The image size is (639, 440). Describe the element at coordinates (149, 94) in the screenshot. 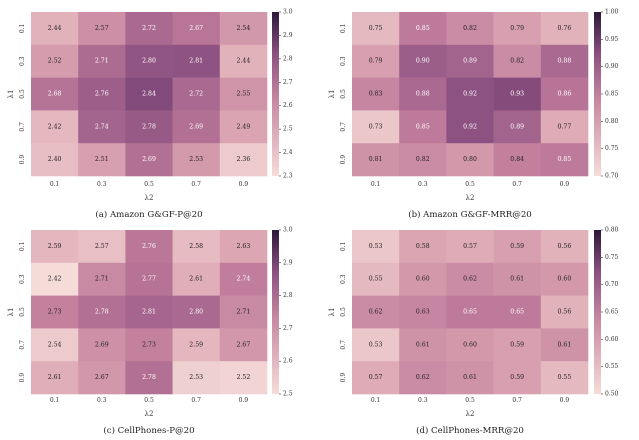

I see `cell-value-label: 2.84` at that location.